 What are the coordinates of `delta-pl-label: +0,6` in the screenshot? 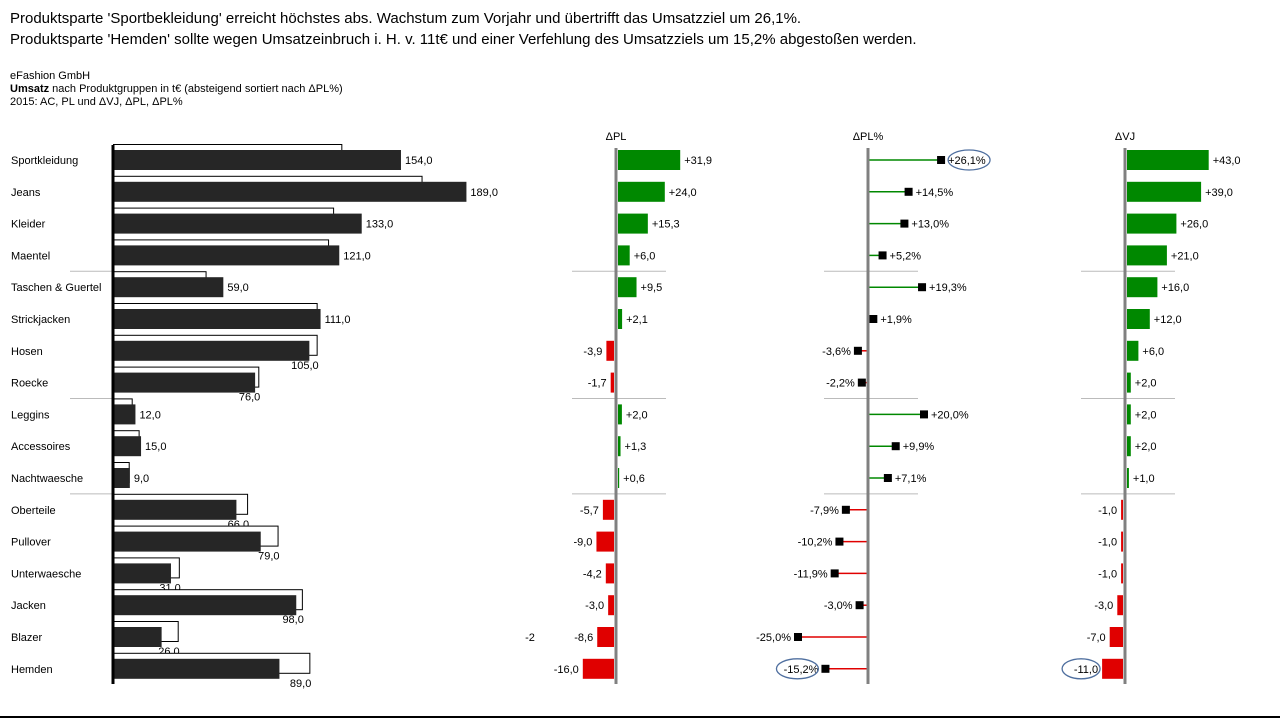 It's located at (634, 479).